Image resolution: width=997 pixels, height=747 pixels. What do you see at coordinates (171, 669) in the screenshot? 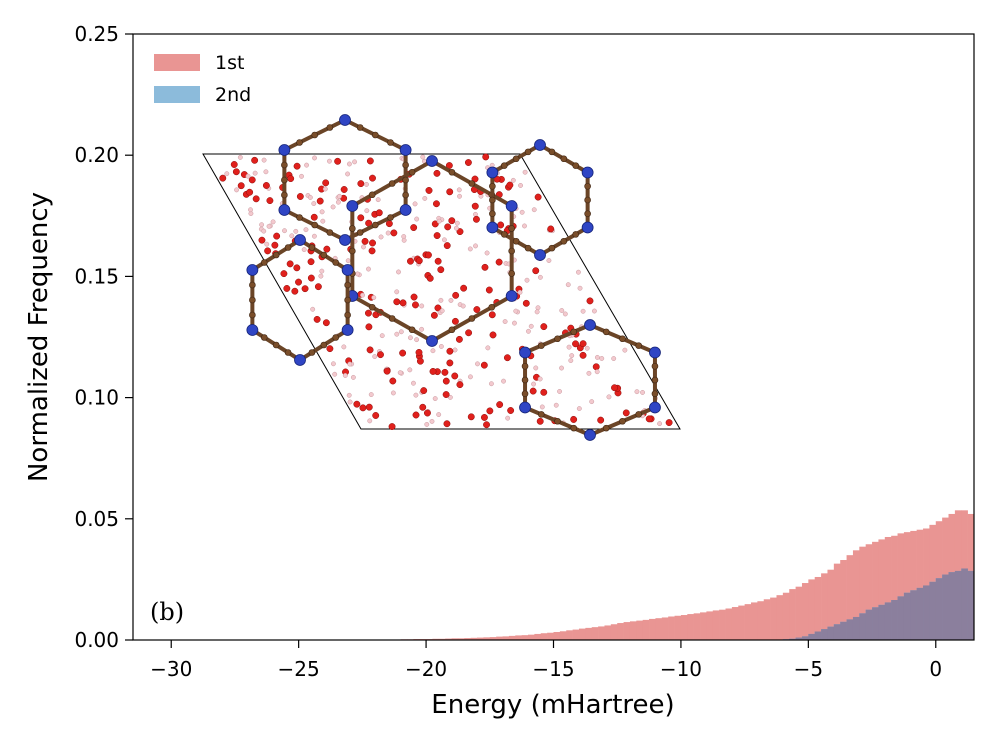
I see `x-tick-label: −30` at bounding box center [171, 669].